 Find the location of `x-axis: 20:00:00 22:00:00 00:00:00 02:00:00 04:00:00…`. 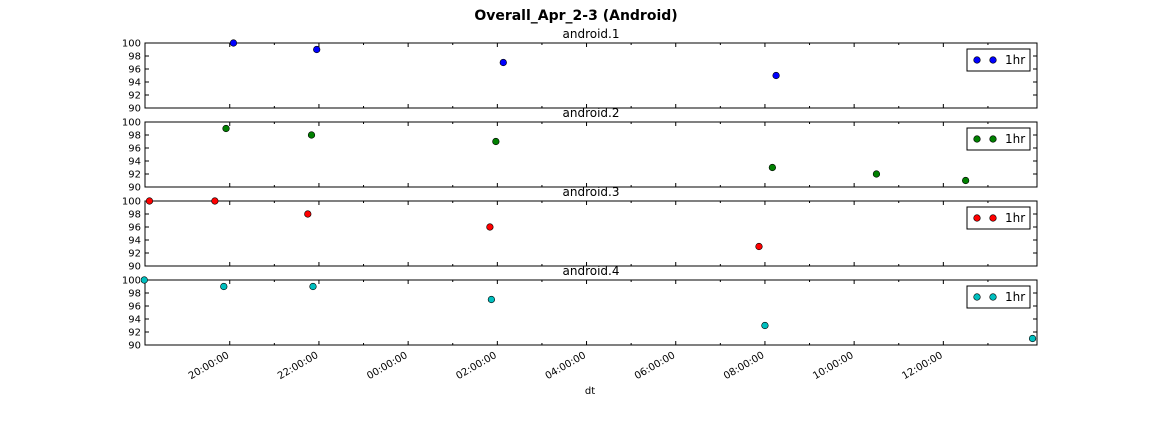

x-axis: 20:00:00 22:00:00 00:00:00 02:00:00 04:00:00… is located at coordinates (566, 366).